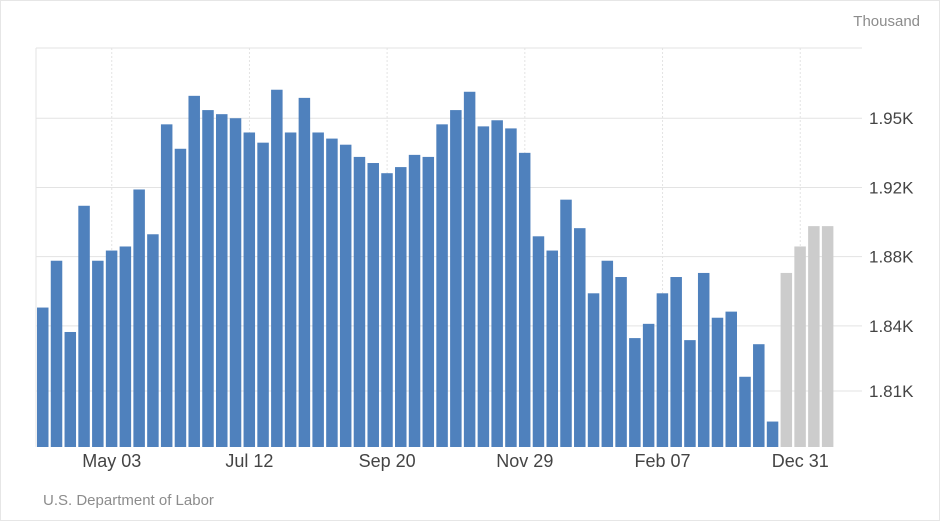  Describe the element at coordinates (455, 461) in the screenshot. I see `x-axis-ticks: May 03 Jul 12 Sep 20 Nov 29 Feb 07 Dec 31` at that location.